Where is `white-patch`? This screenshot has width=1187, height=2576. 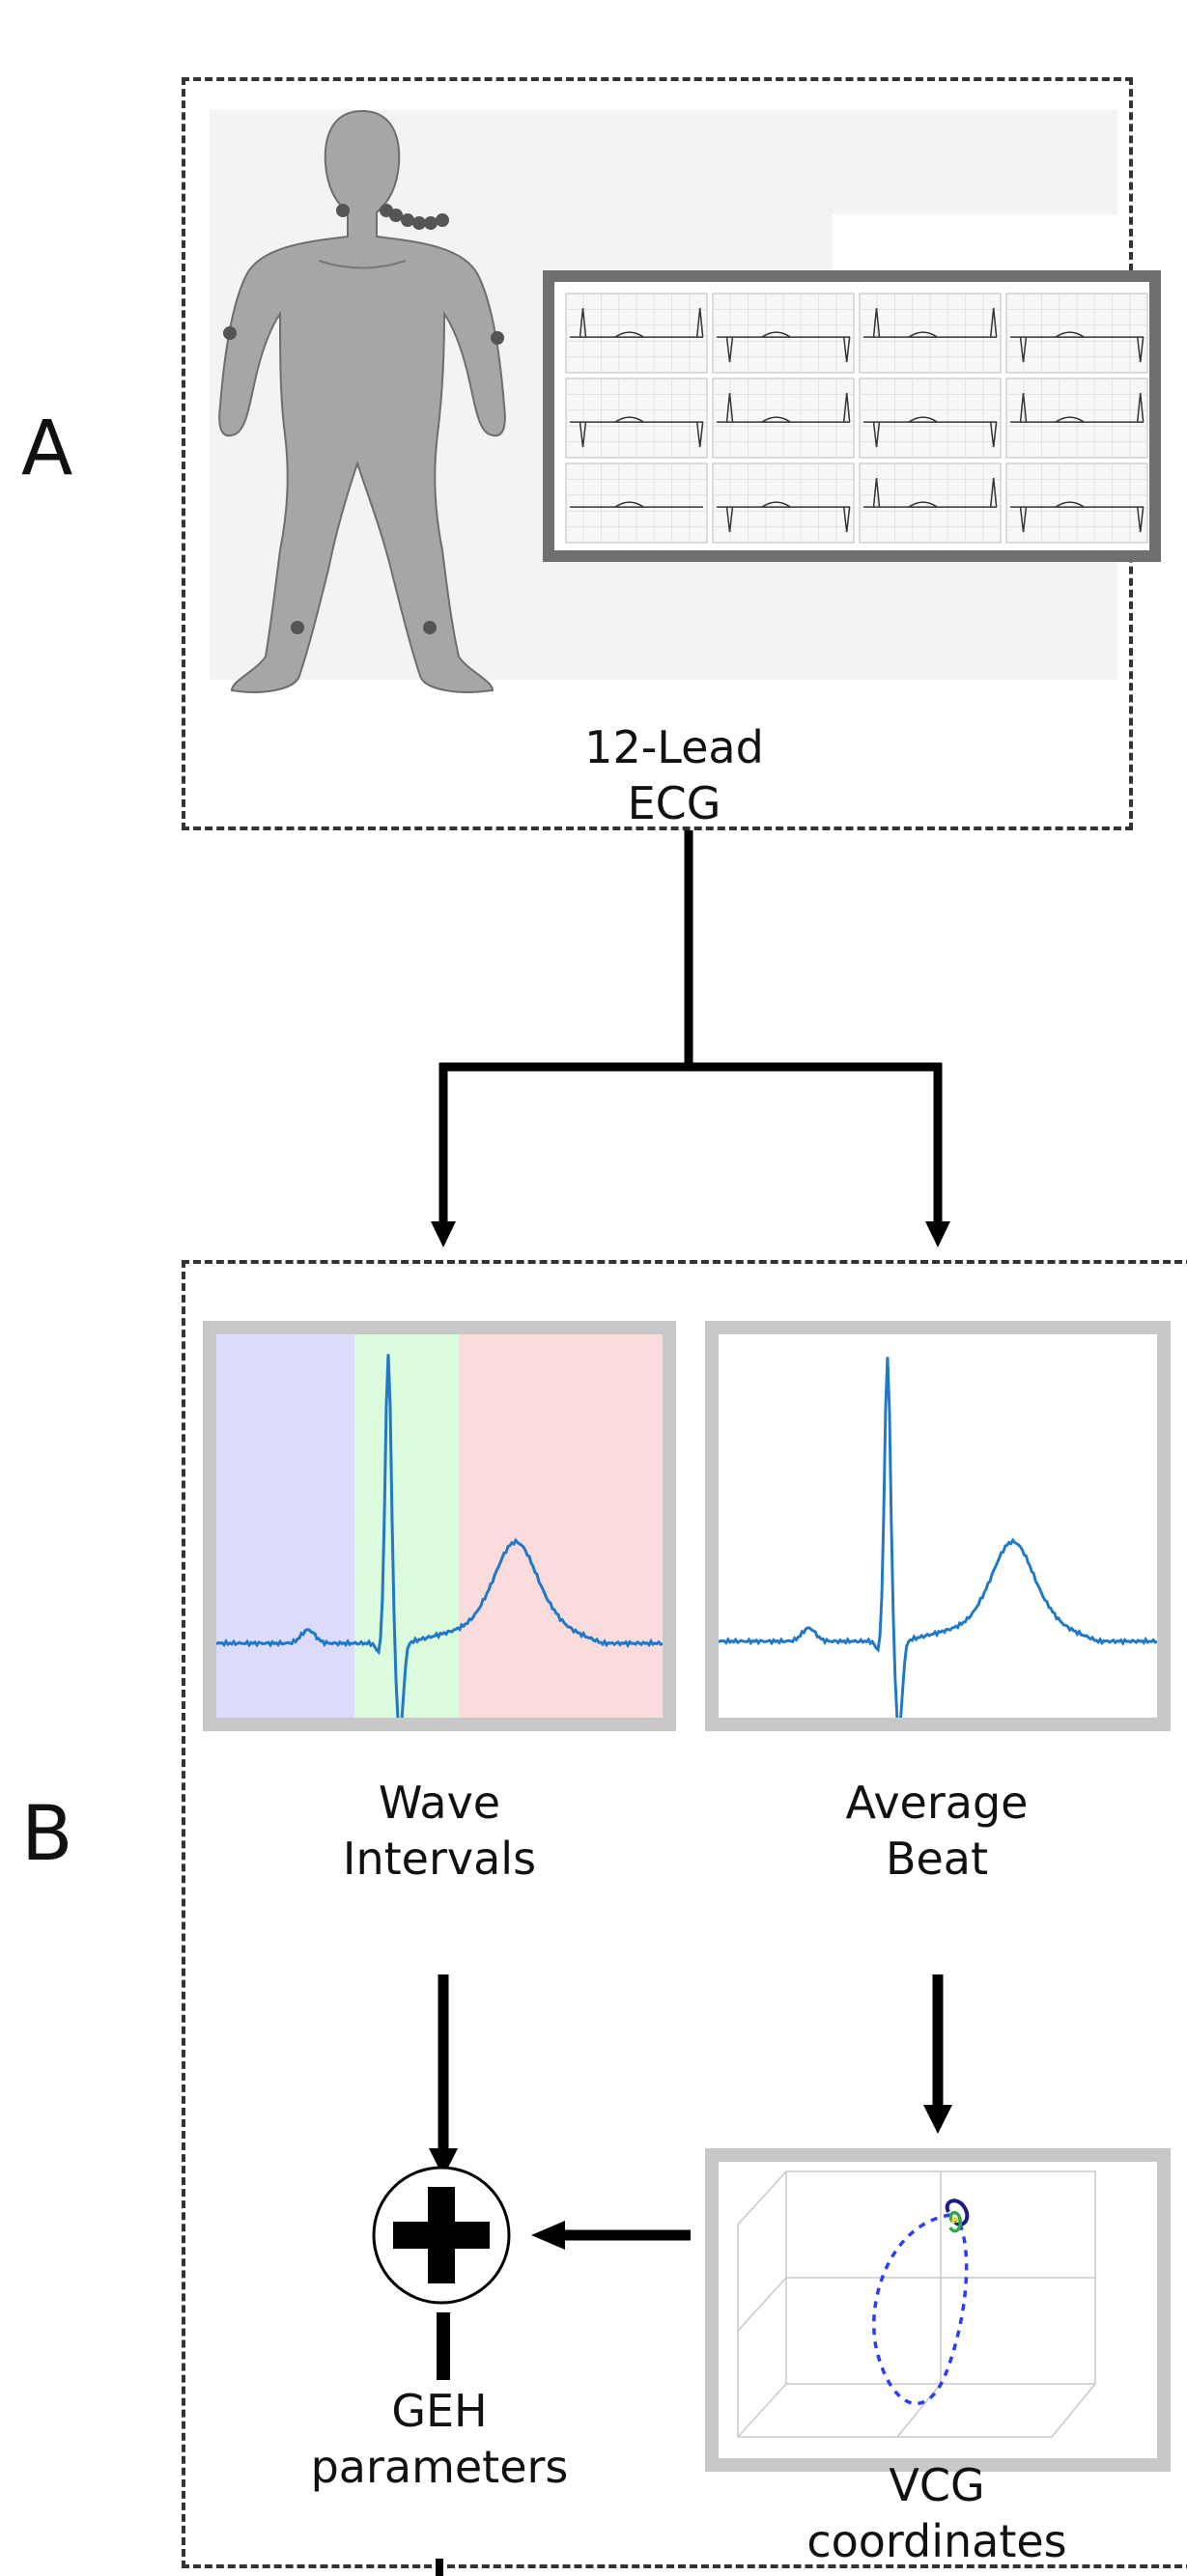
white-patch is located at coordinates (978, 243).